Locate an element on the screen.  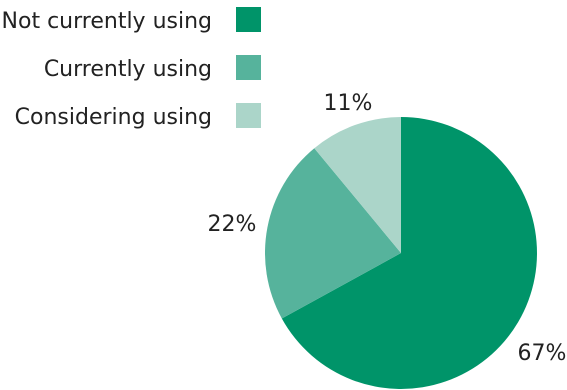
legend-label-not-currently-using: Not currently using is located at coordinates (107, 21).